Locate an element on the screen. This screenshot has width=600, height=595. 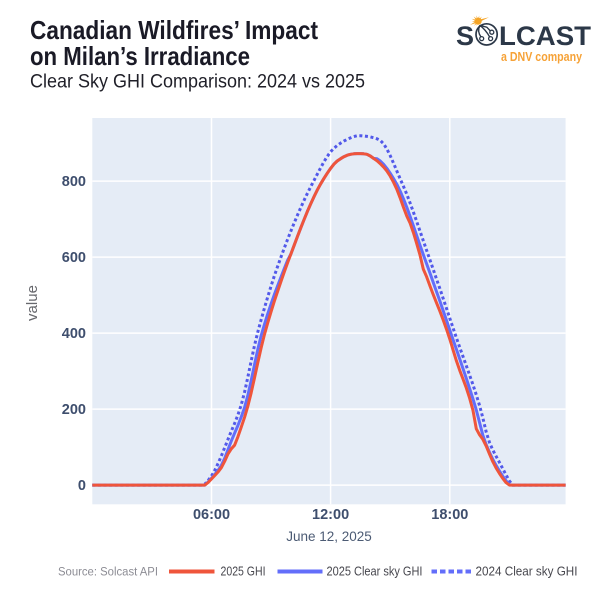
svg-text: 0 is located at coordinates (82, 486).